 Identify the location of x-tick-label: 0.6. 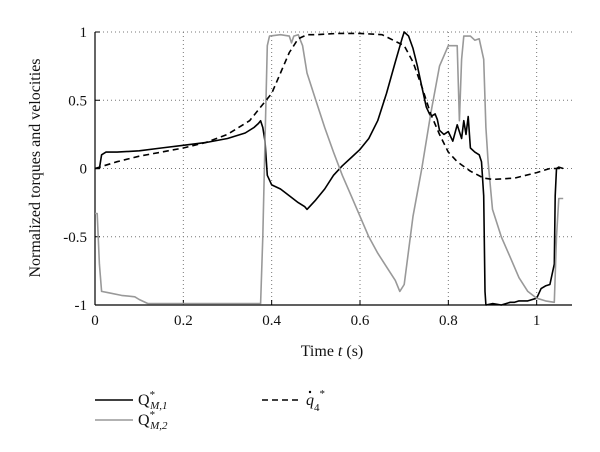
(360, 321).